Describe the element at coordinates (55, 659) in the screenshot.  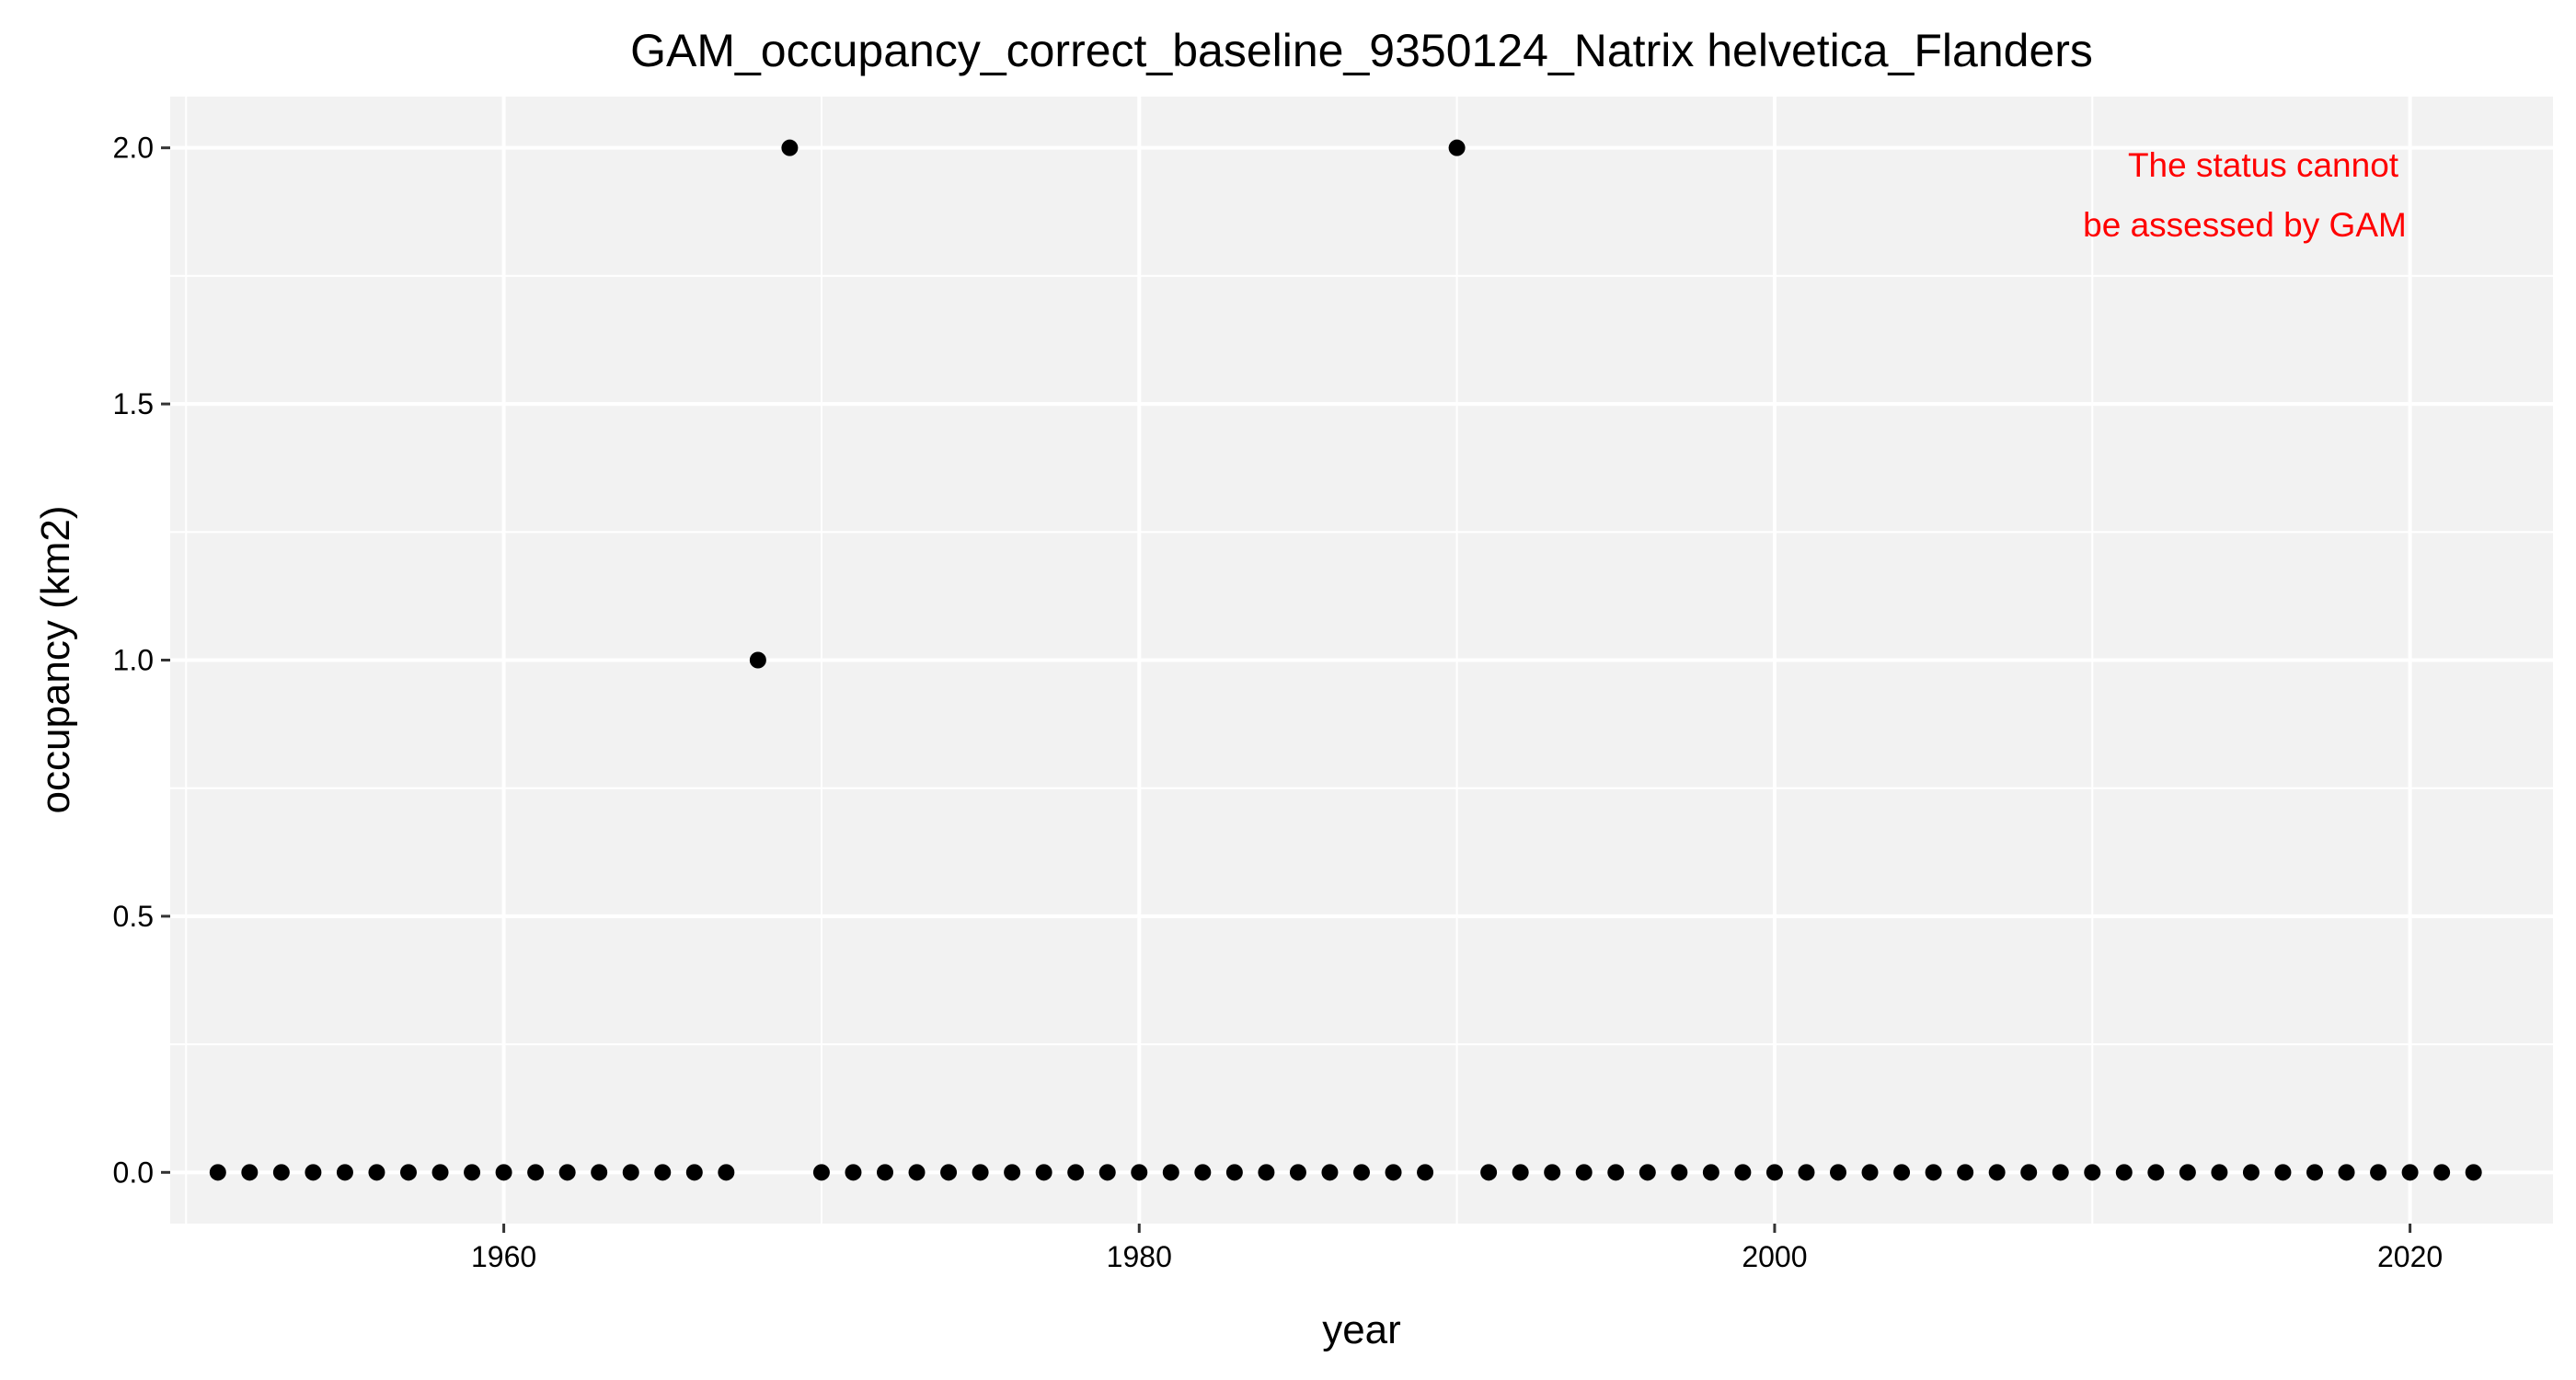
I see `y-axis-title: occupancy (km2)` at that location.